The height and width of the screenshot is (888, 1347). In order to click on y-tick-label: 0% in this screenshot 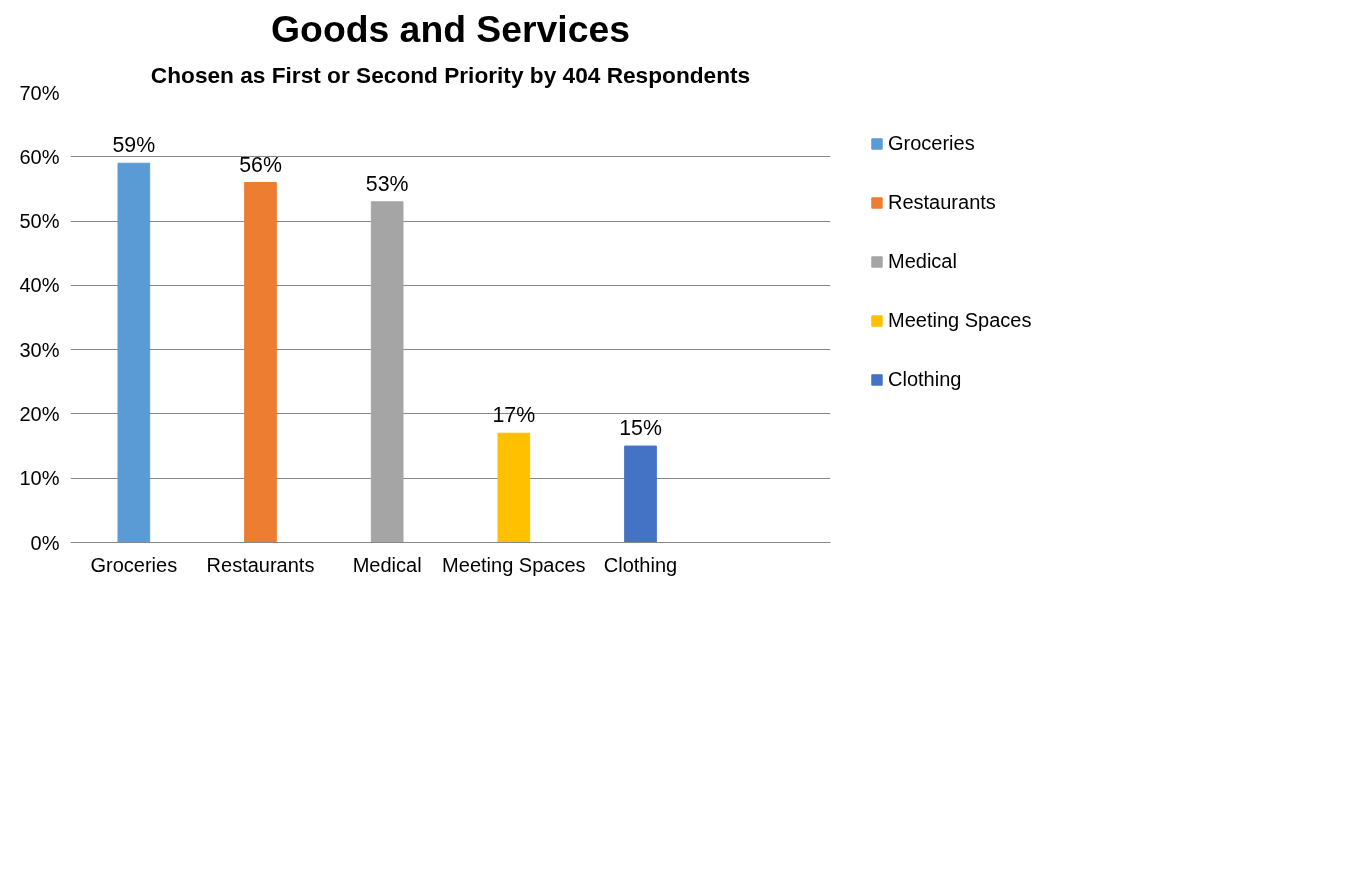, I will do `click(45, 542)`.